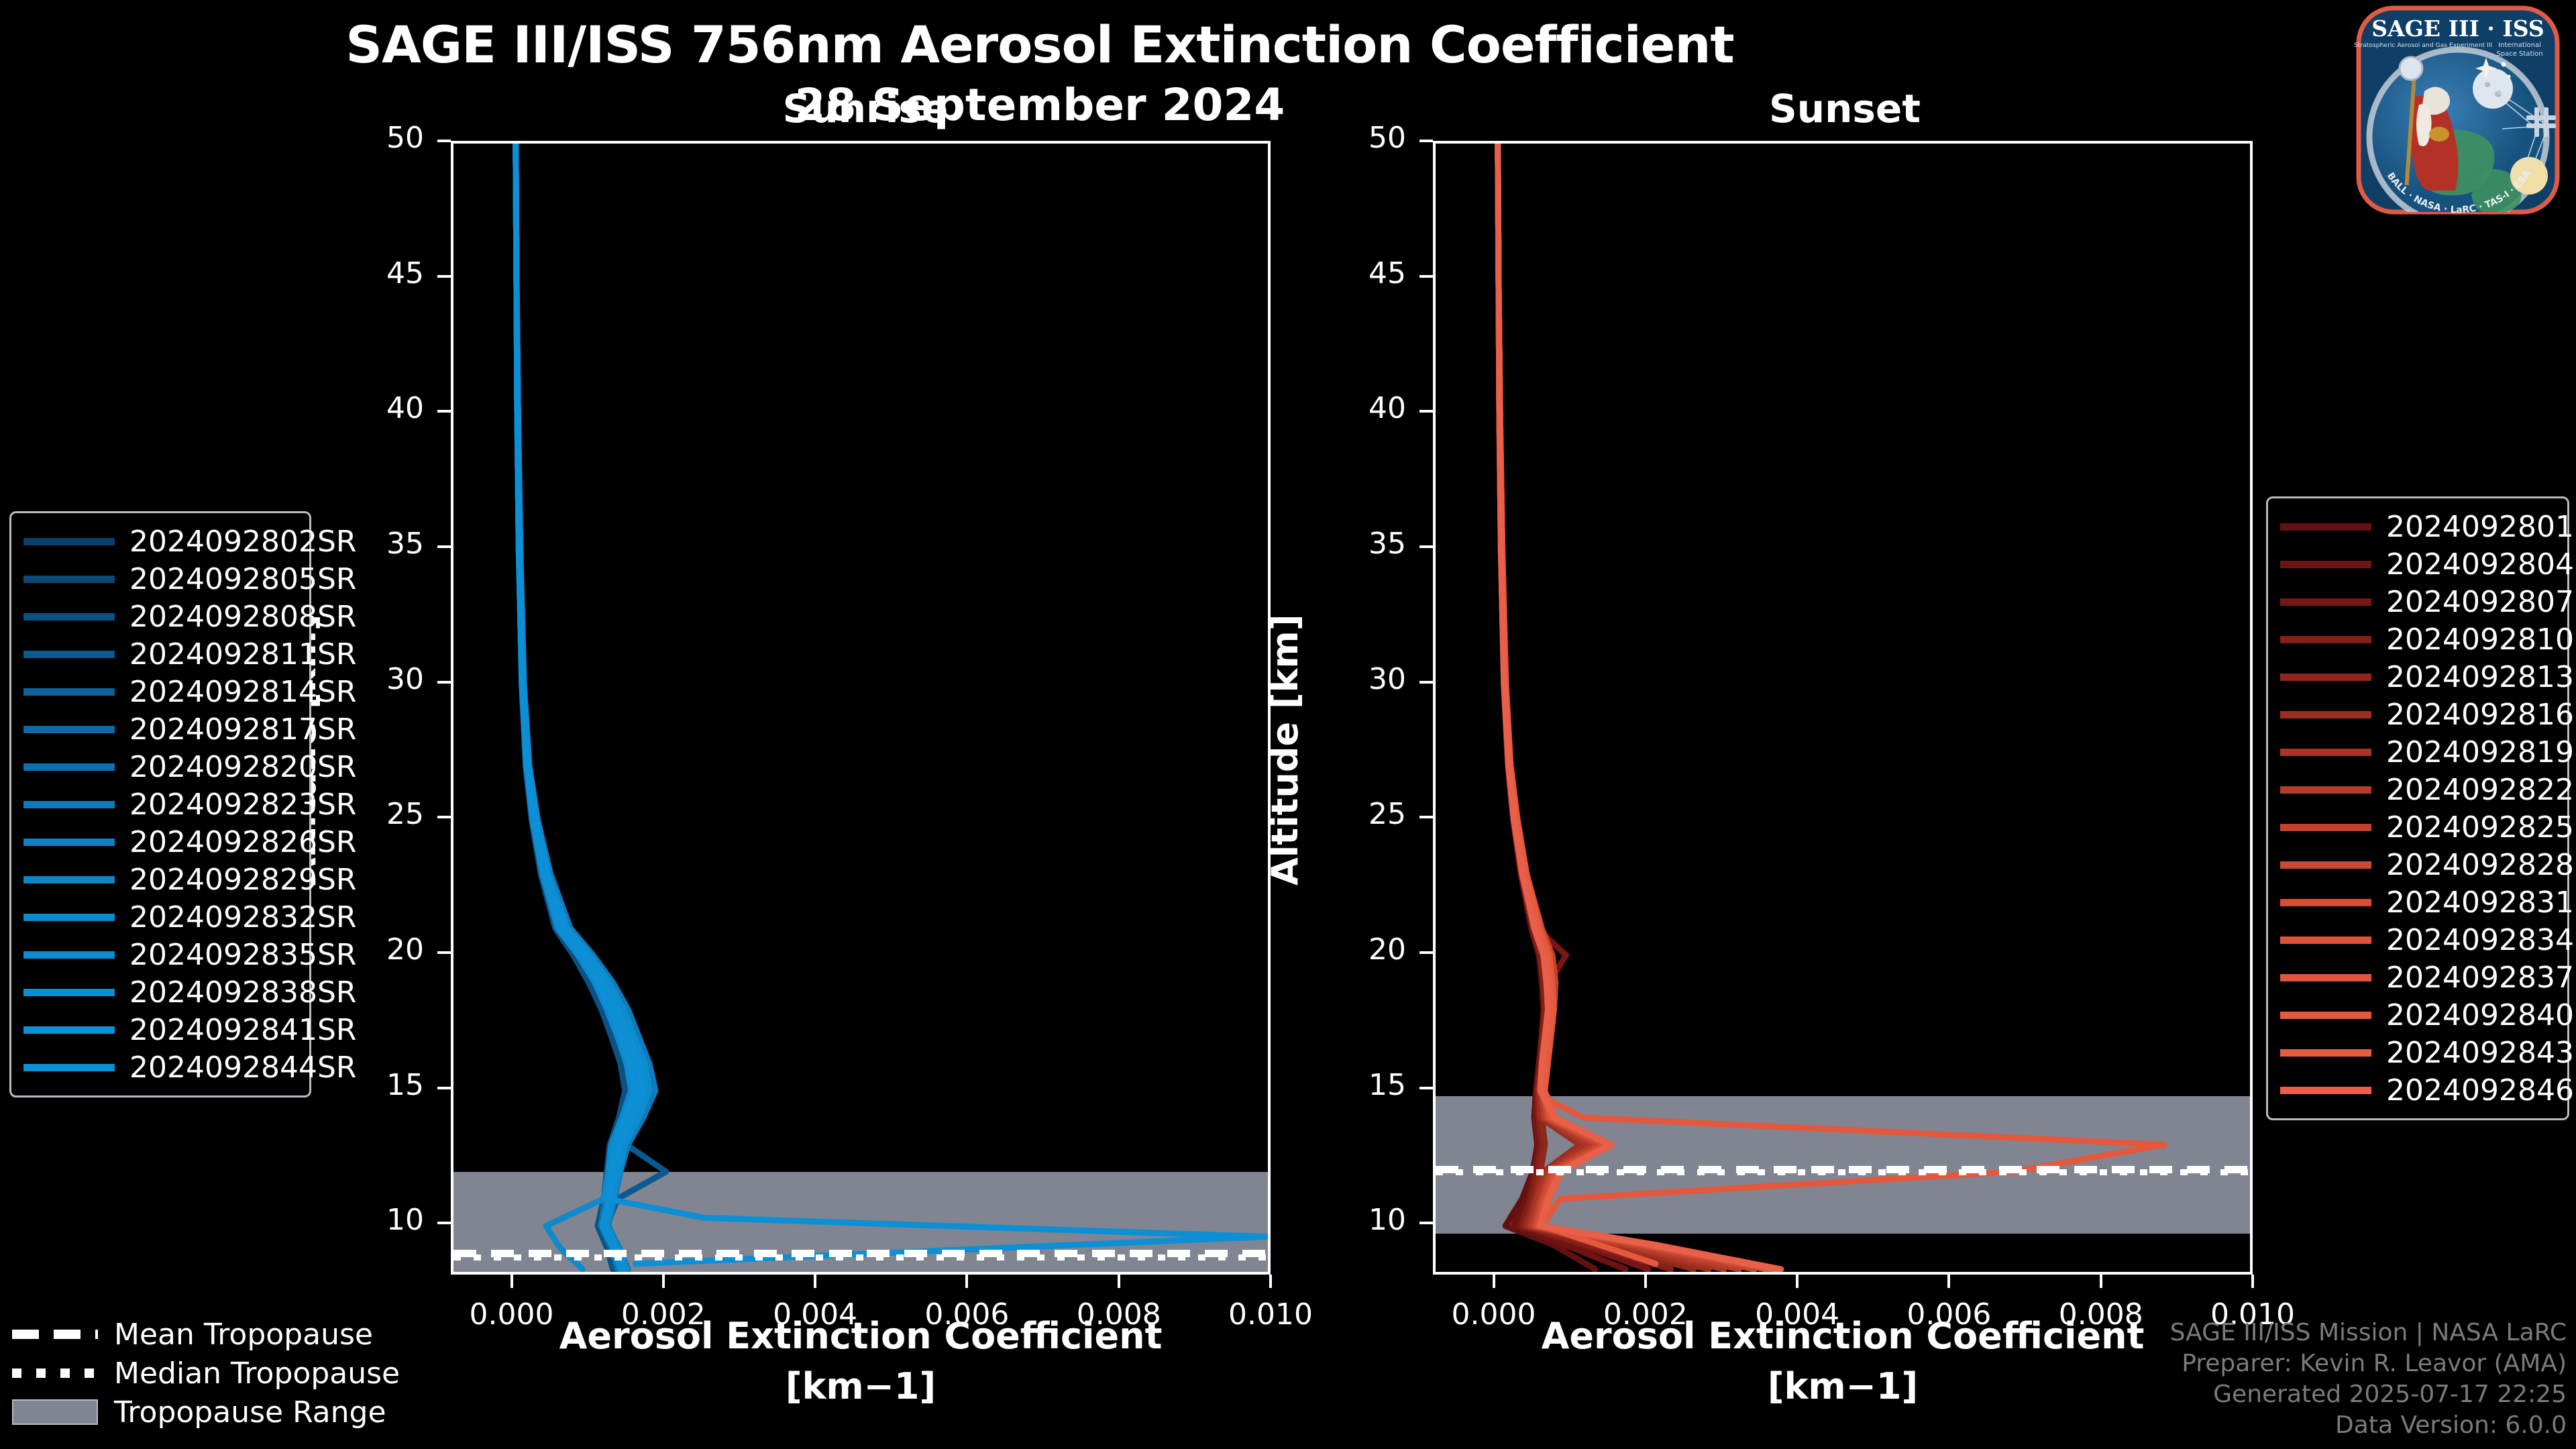  What do you see at coordinates (55, 1334) in the screenshot?
I see `dashed-line-icon` at bounding box center [55, 1334].